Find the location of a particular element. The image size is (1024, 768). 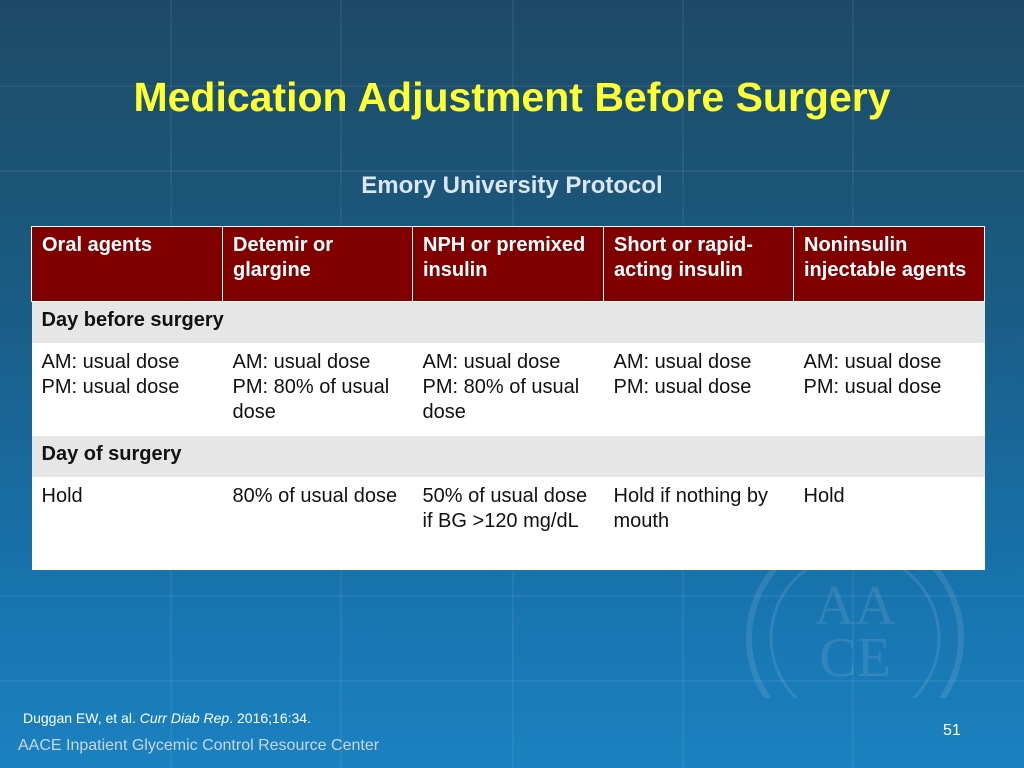

header-short-rapid-insulin: Short or rapid-acting insulin is located at coordinates (698, 264).